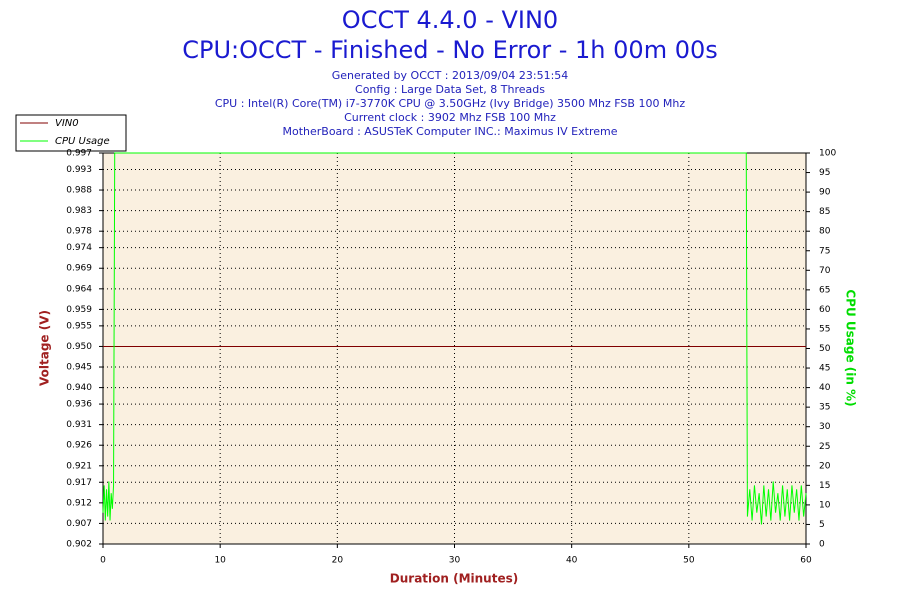 The height and width of the screenshot is (600, 900). I want to click on y2-tick-label: 75, so click(824, 251).